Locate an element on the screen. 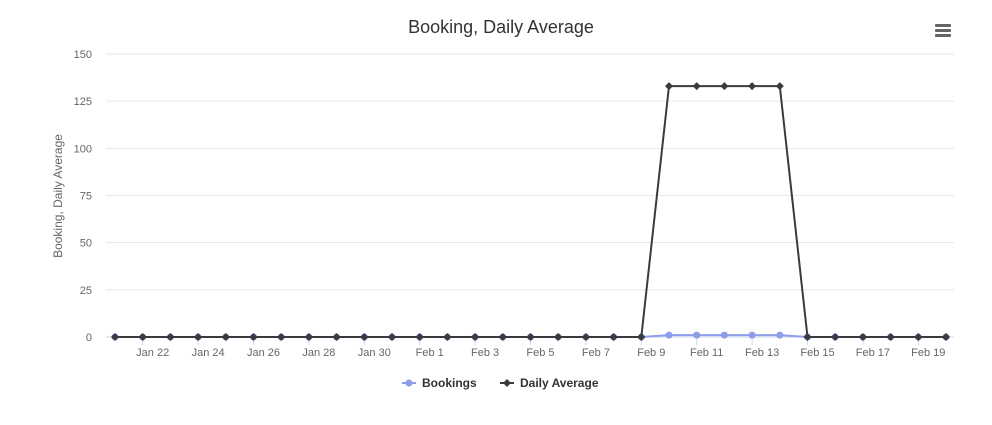 The image size is (992, 425). x-tick-label: Feb 3 is located at coordinates (485, 353).